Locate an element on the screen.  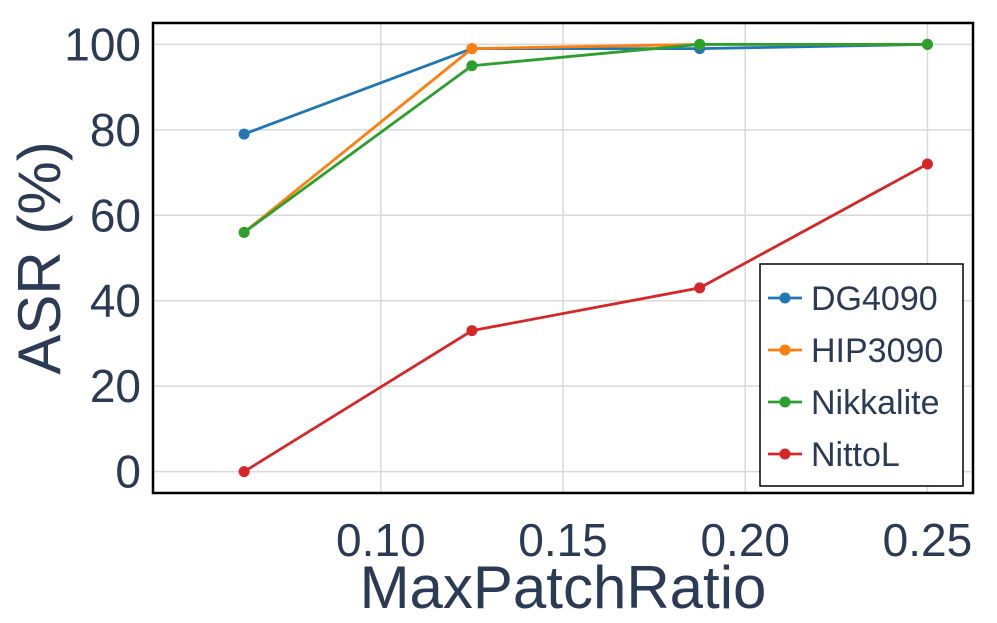
legend-label: Nikkalite is located at coordinates (875, 403).